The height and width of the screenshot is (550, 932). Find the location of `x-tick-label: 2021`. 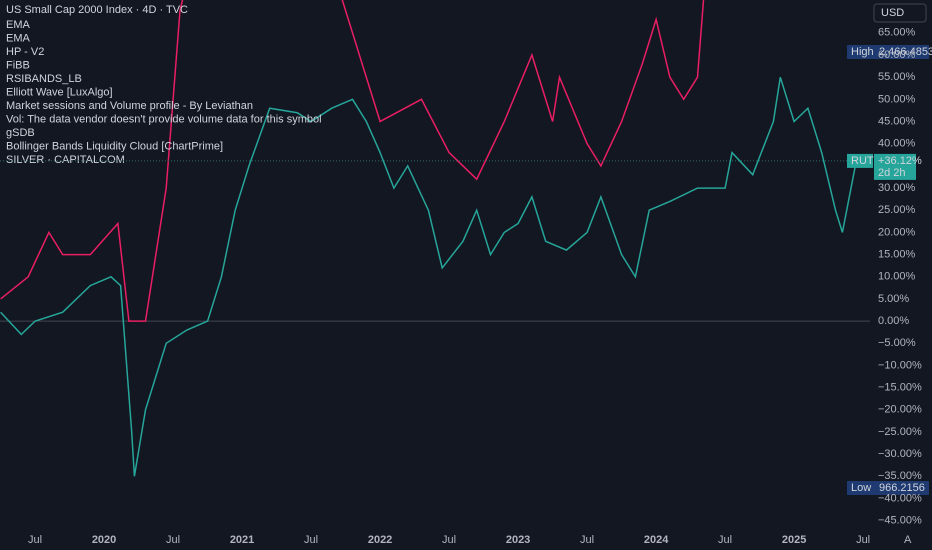

x-tick-label: 2021 is located at coordinates (242, 540).